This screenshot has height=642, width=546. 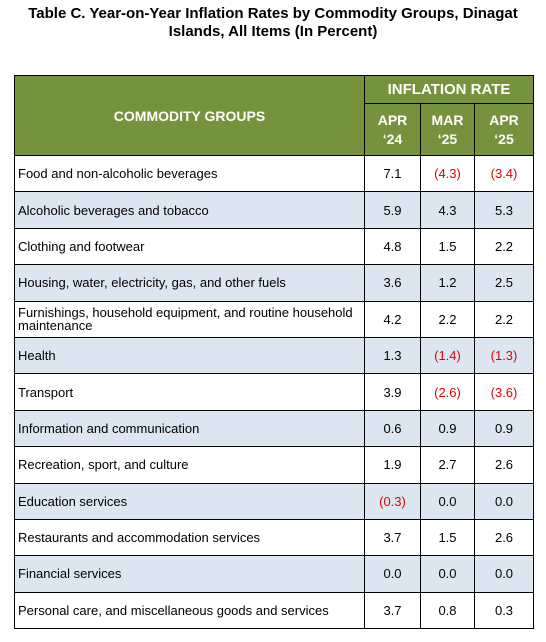 I want to click on commodity-group: Health, so click(x=189, y=355).